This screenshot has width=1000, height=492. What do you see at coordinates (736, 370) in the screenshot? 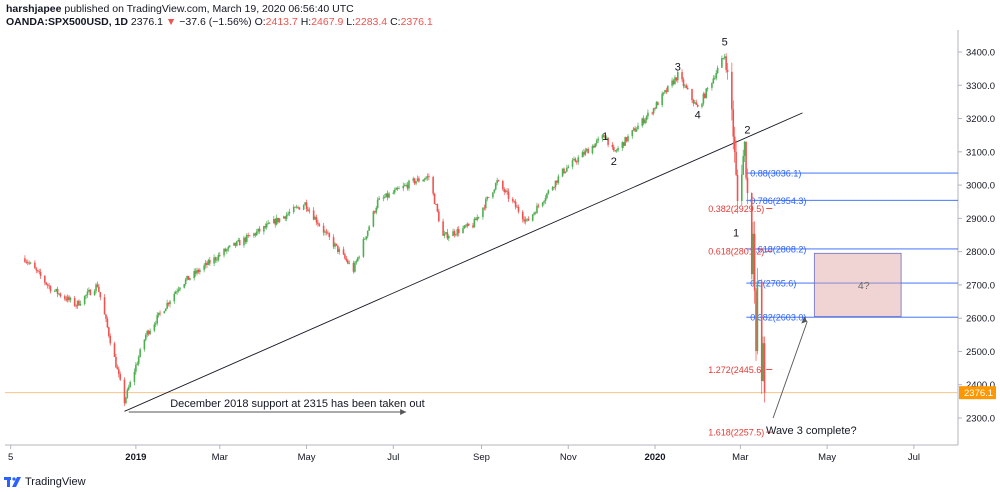
I see `fib-retrace-label: 1.272(2445.6)` at bounding box center [736, 370].